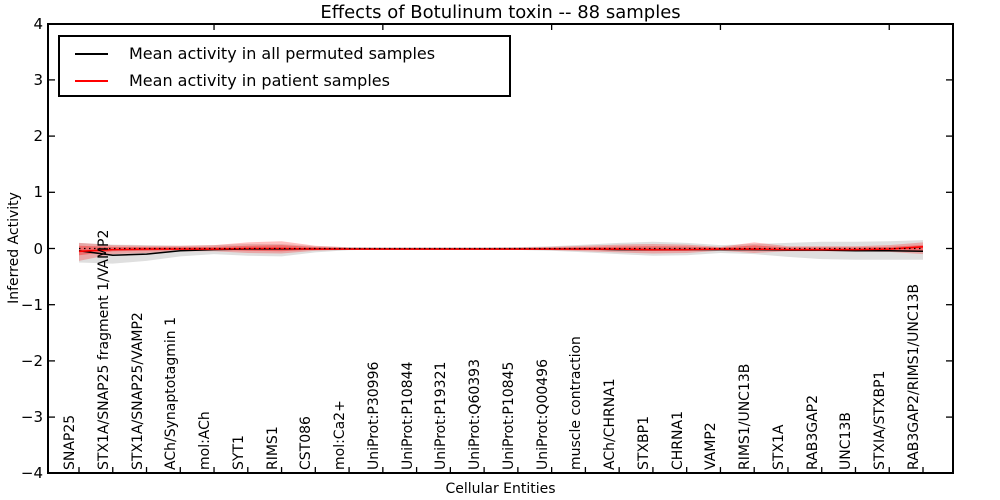 Image resolution: width=1000 pixels, height=500 pixels. I want to click on x-tick-label: RIMS1, so click(272, 448).